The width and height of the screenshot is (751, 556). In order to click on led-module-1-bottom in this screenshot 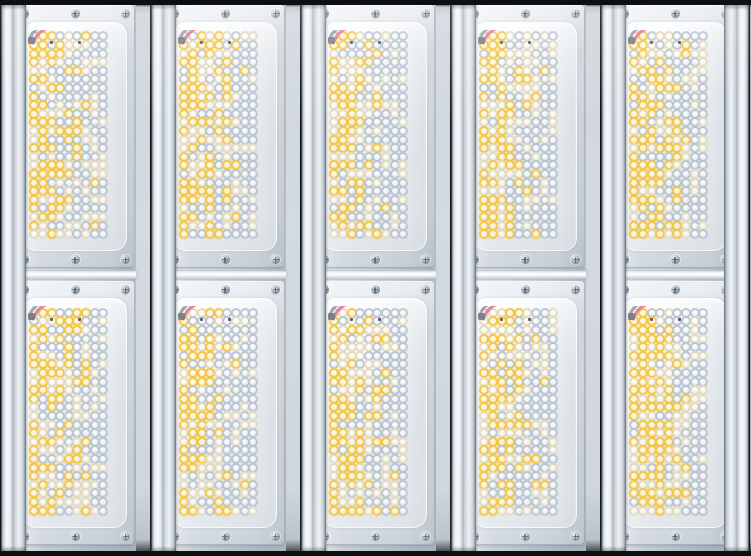, I will do `click(75, 413)`.